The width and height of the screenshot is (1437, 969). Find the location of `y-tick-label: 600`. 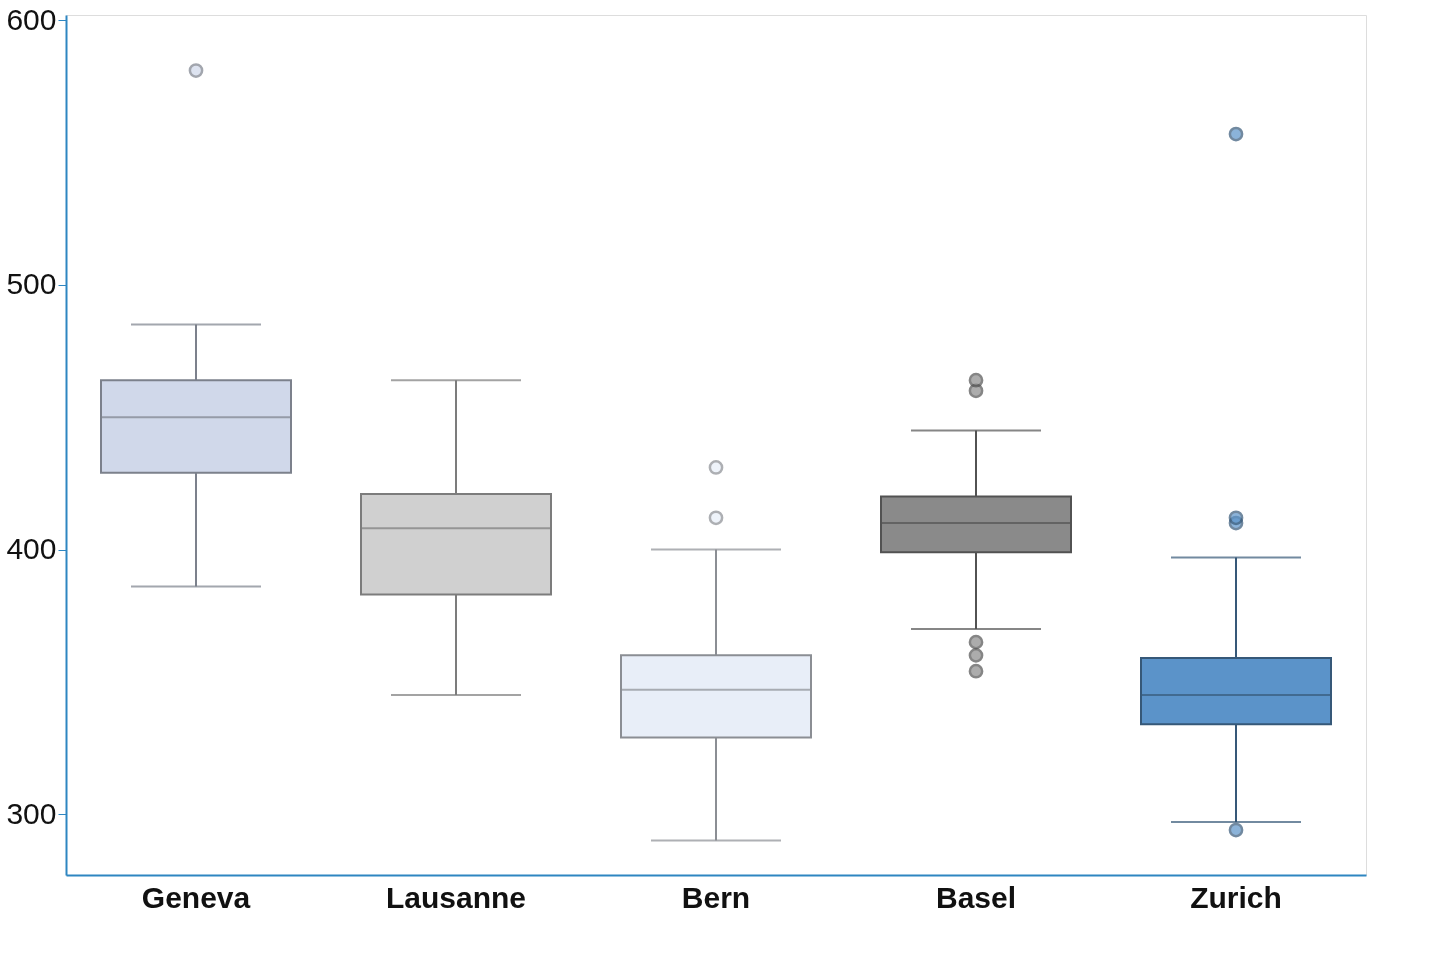

y-tick-label: 600 is located at coordinates (31, 19).